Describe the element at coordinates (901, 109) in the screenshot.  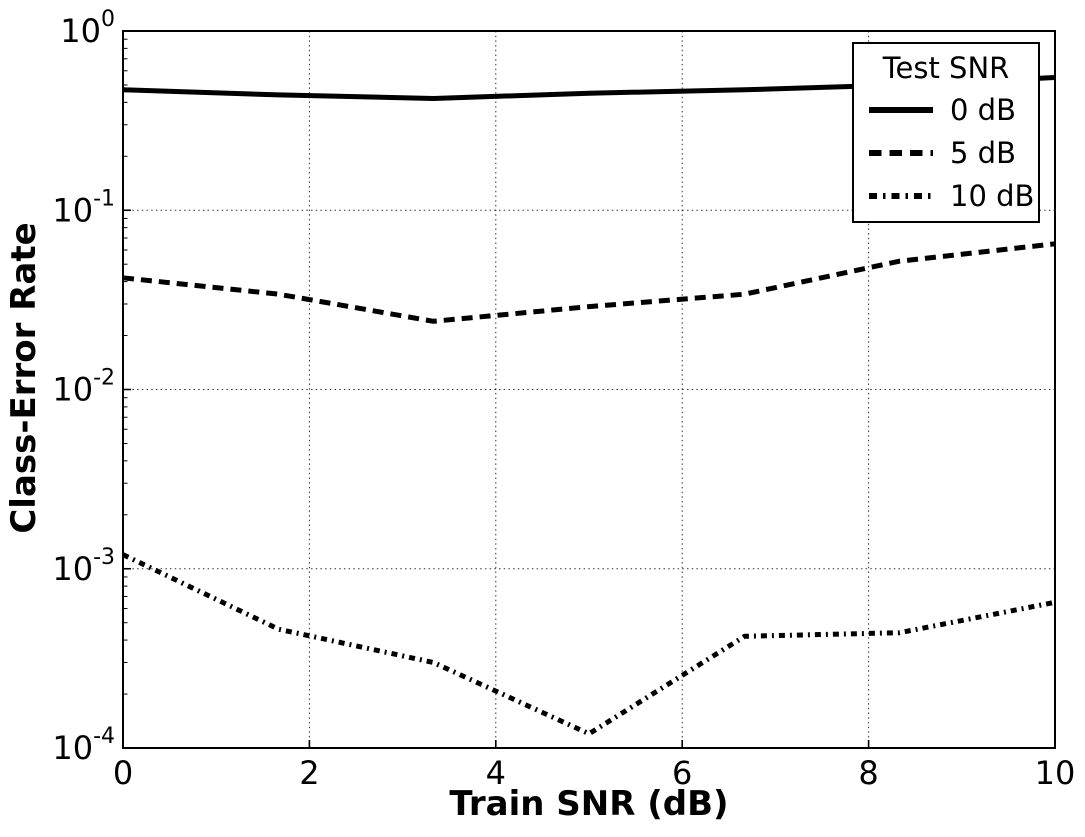
I see `legend-line-sample-solid` at that location.